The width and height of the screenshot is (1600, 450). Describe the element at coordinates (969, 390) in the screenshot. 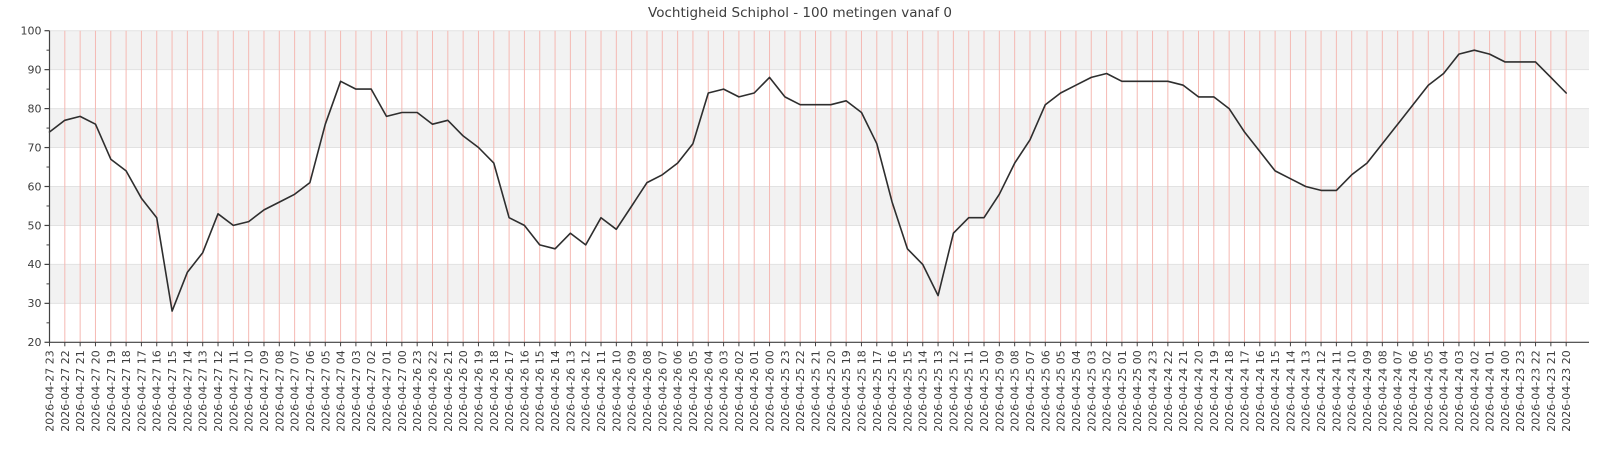

I see `x-tick-label: 2026-04-25 11` at that location.